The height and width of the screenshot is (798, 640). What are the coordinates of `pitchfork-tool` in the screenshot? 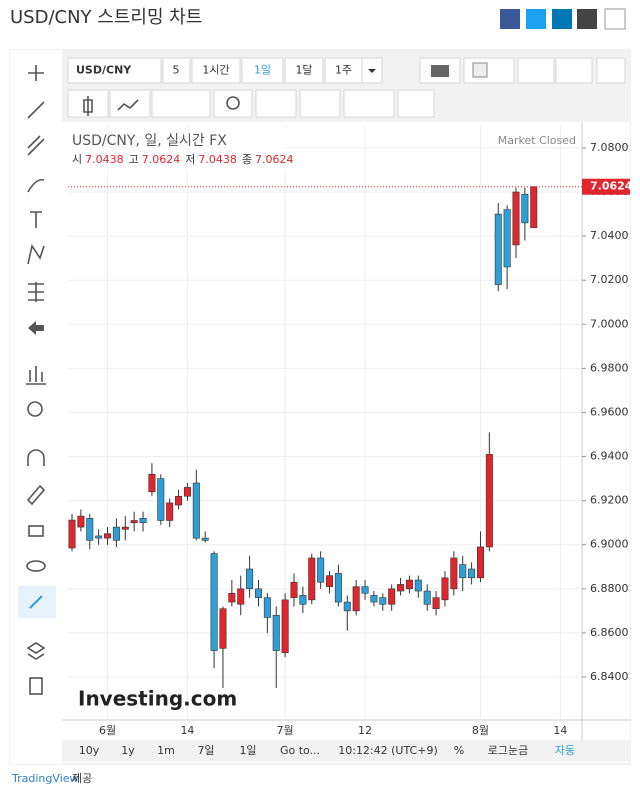 It's located at (36, 145).